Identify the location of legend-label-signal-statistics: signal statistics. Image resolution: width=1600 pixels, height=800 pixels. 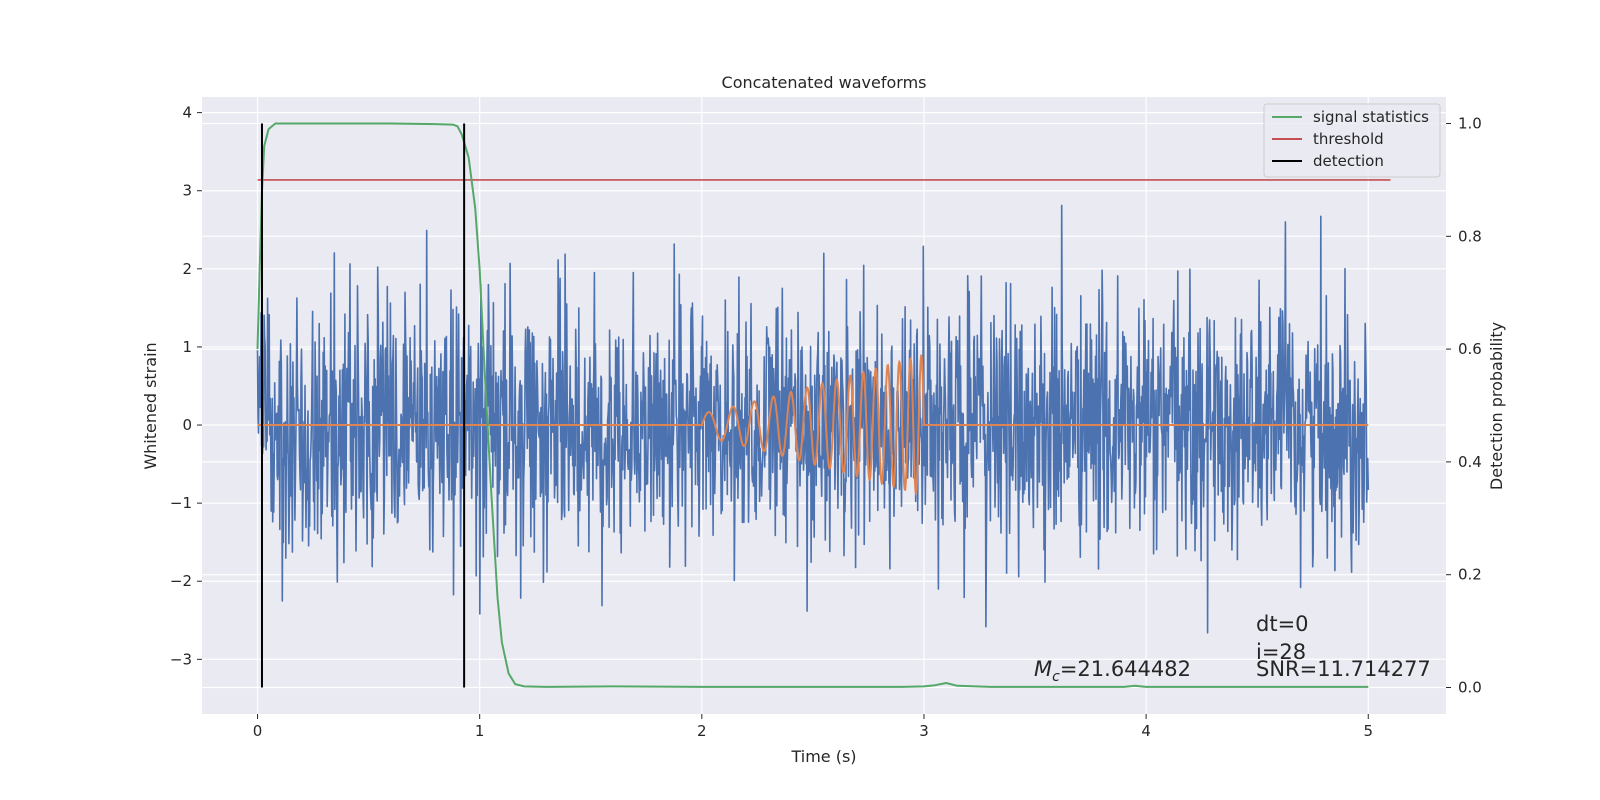
(1371, 117).